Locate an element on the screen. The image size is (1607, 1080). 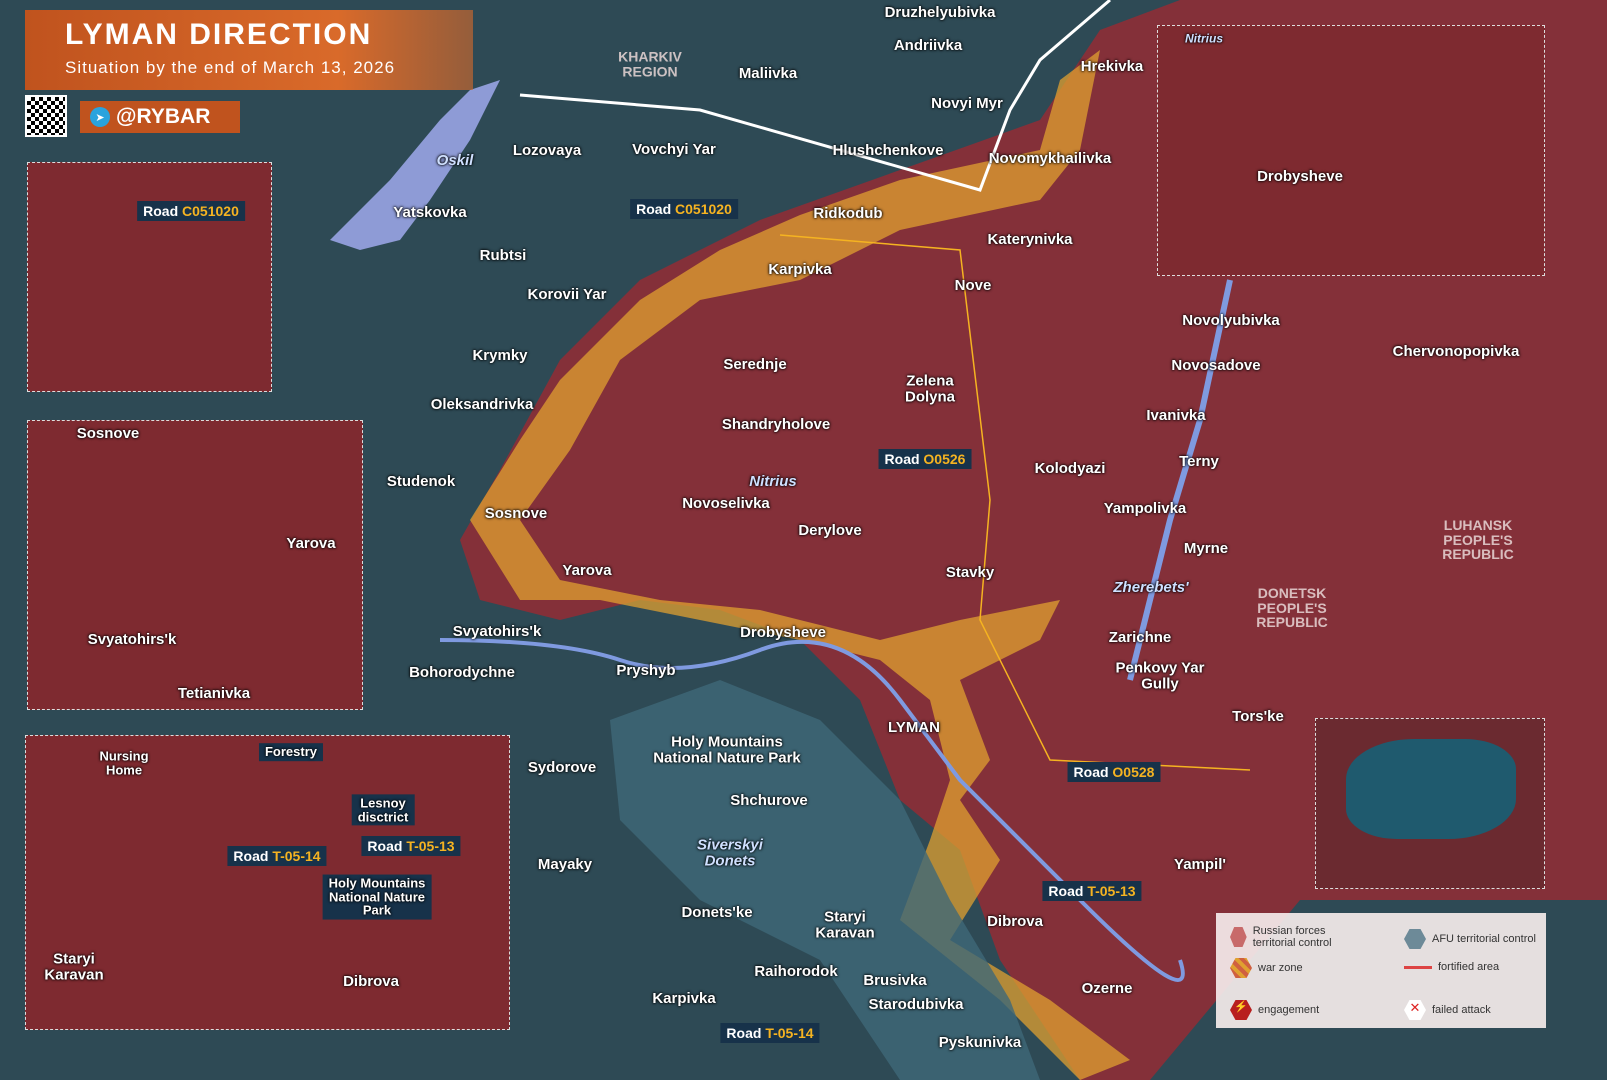
ukraine-shape is located at coordinates (1431, 789).